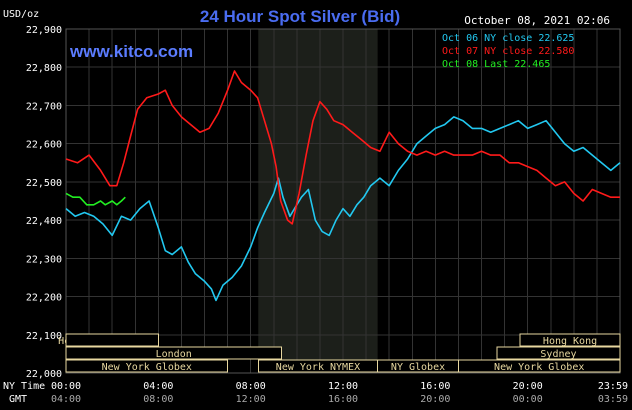 The width and height of the screenshot is (632, 410). I want to click on unit-label: USD/oz, so click(21, 14).